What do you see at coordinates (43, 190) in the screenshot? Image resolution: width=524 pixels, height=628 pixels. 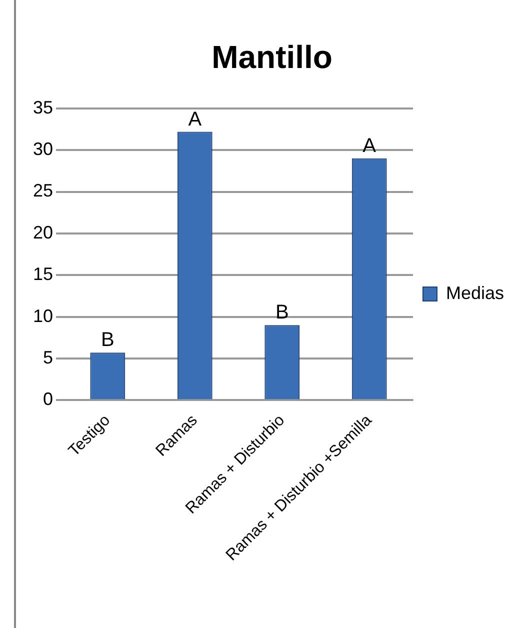 I see `y-tick-label: 25` at bounding box center [43, 190].